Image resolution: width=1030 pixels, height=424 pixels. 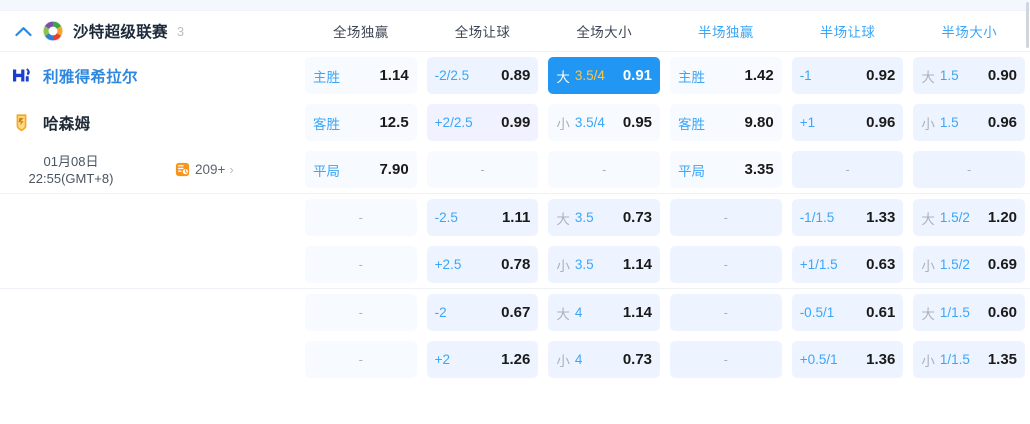 What do you see at coordinates (1002, 359) in the screenshot?
I see `odds-value: 1.35` at bounding box center [1002, 359].